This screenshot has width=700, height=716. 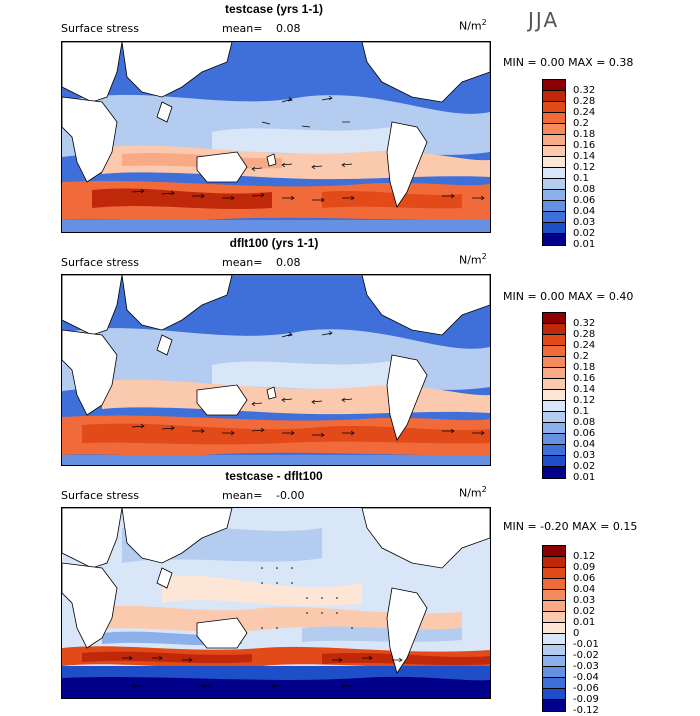 I want to click on panel-1-minmax: MIN = 0.00 MAX = 0.38, so click(x=568, y=62).